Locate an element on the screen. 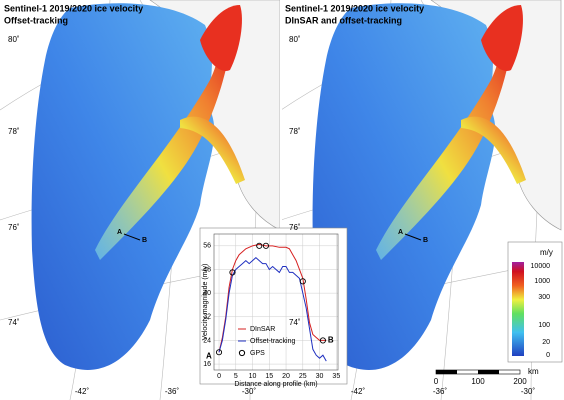 The image size is (564, 400). panel-subtitle: DInSAR and offset-tracking is located at coordinates (343, 20).